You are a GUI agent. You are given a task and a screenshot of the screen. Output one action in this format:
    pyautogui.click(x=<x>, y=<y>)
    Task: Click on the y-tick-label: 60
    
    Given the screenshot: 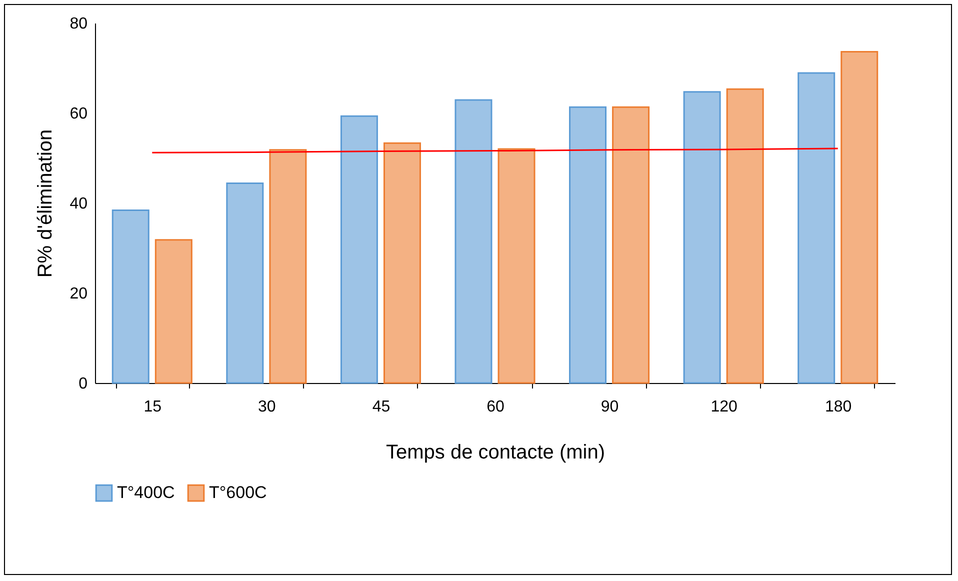 What is the action you would take?
    pyautogui.click(x=79, y=114)
    